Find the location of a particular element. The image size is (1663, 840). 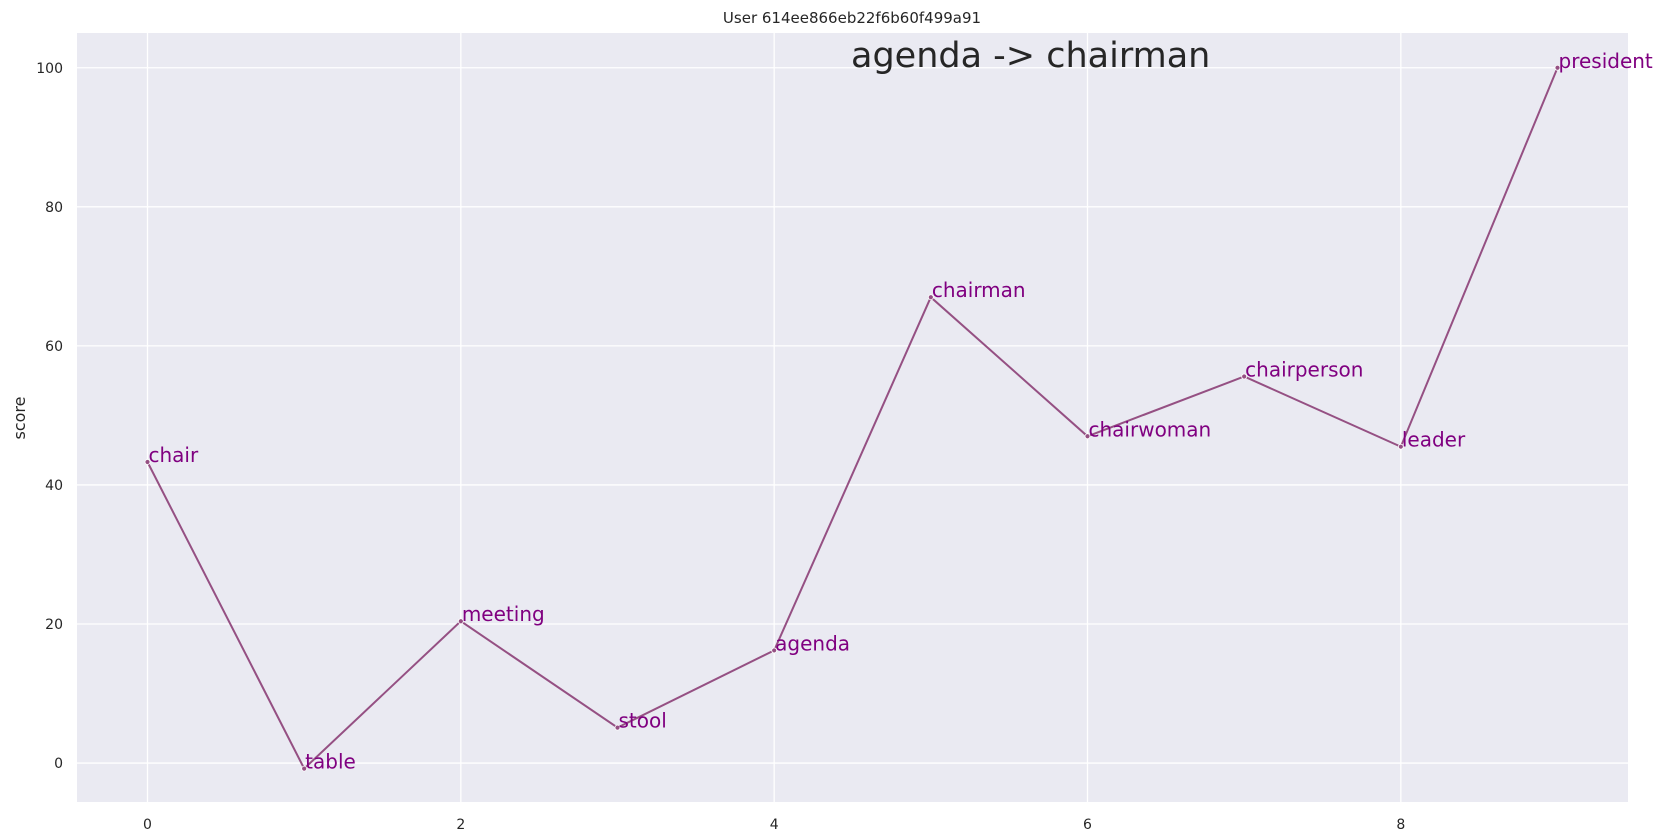

y-axis-label: score is located at coordinates (19, 418).